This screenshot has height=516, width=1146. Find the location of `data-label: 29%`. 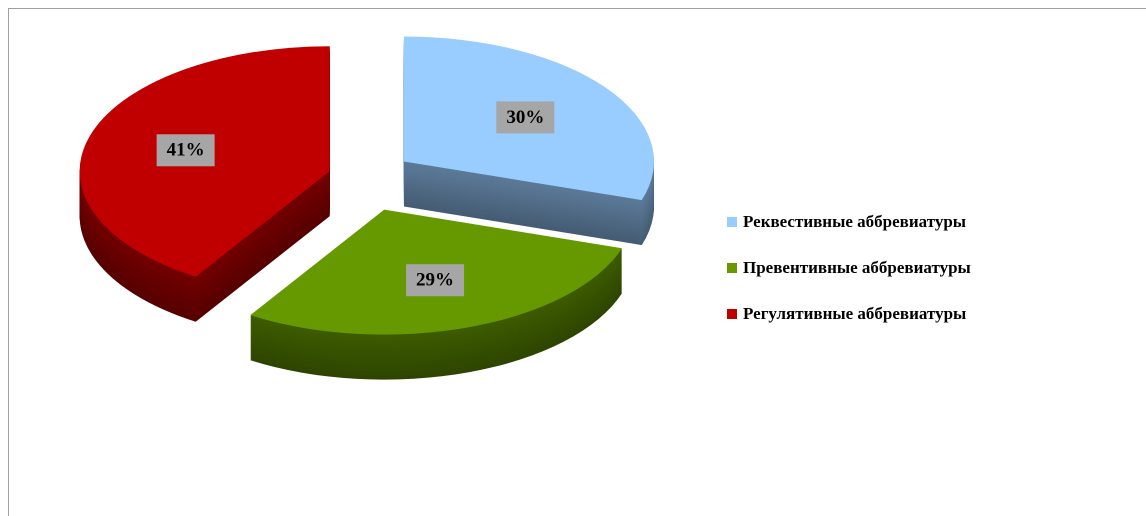

data-label: 29% is located at coordinates (435, 280).